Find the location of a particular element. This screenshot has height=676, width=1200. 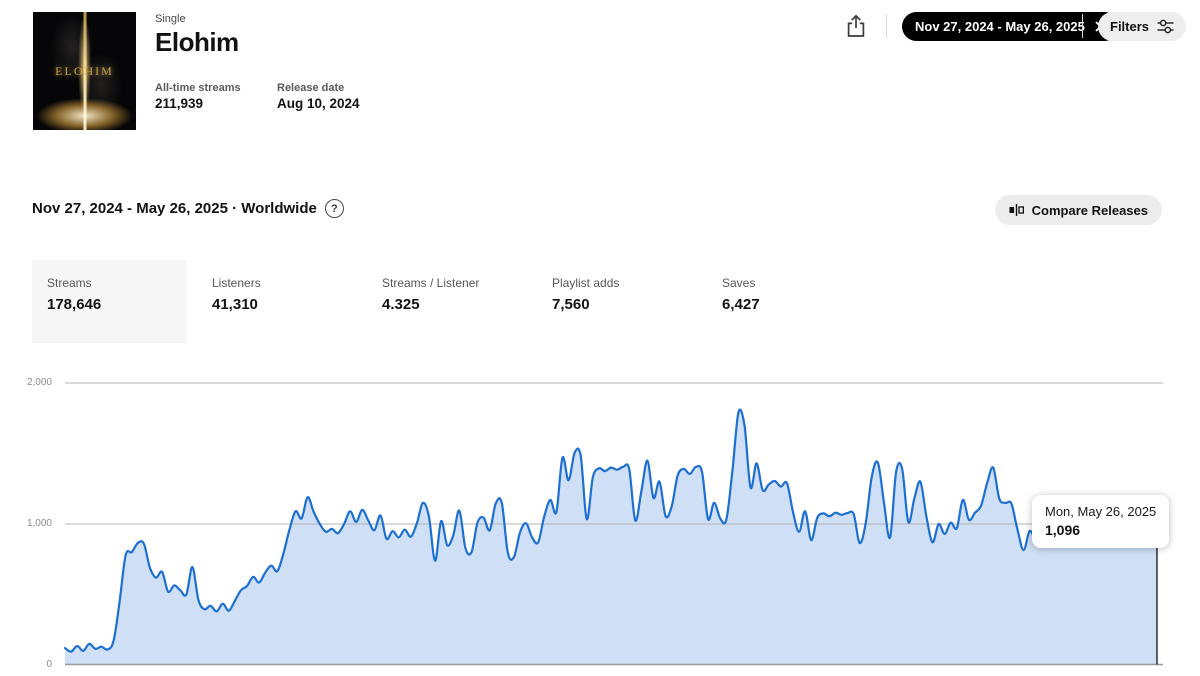

y-axis-tick-0: 0 is located at coordinates (49, 664).